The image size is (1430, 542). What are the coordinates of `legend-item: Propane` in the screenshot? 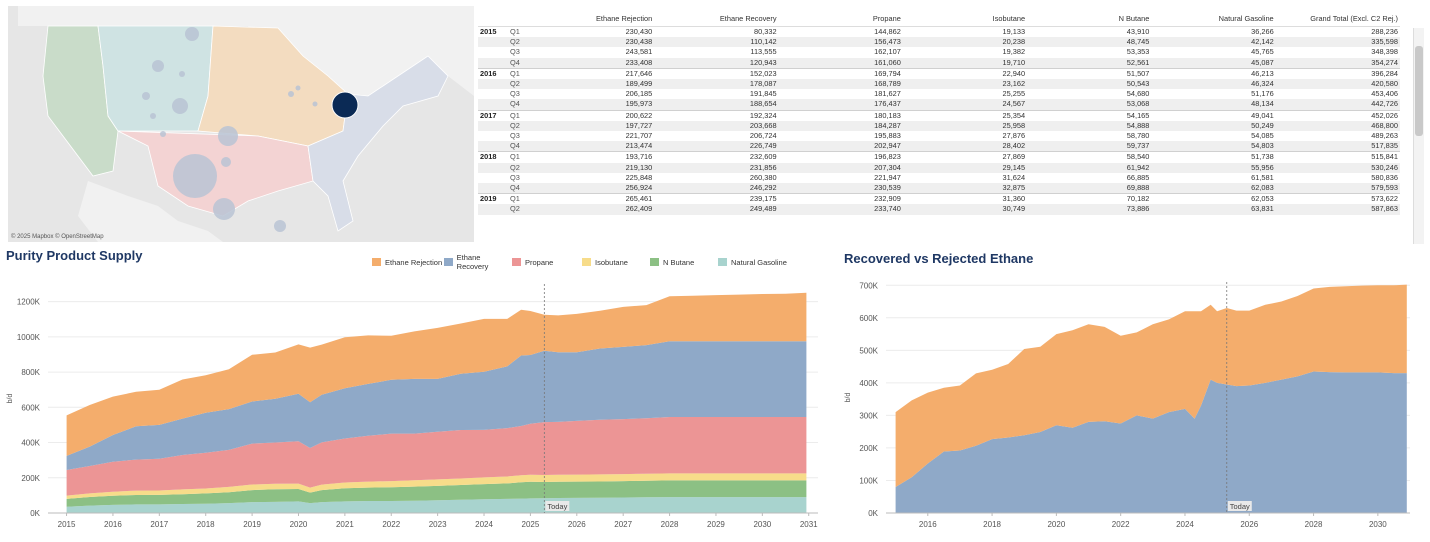 It's located at (547, 262).